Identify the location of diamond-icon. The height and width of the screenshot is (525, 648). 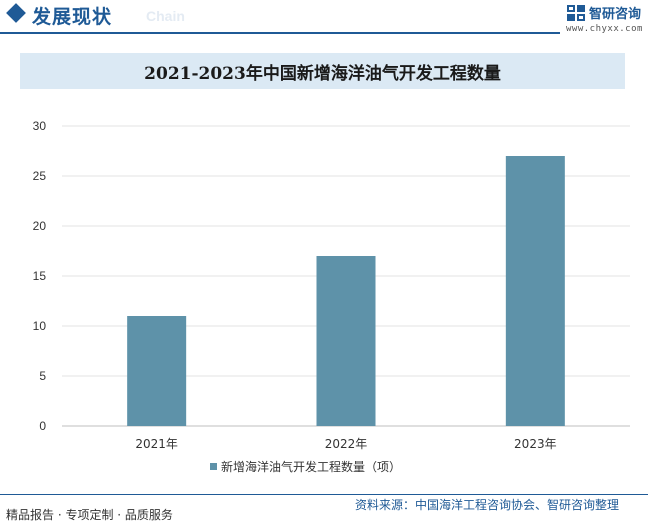
(16, 13).